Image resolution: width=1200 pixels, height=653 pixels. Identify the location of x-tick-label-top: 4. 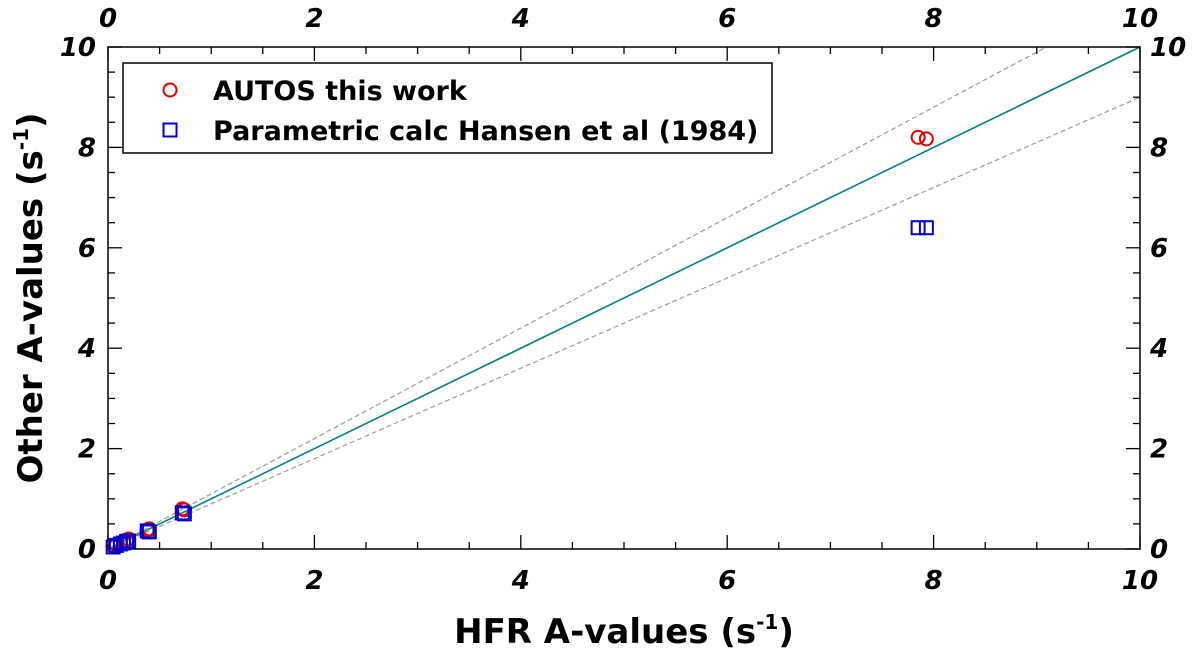
(520, 19).